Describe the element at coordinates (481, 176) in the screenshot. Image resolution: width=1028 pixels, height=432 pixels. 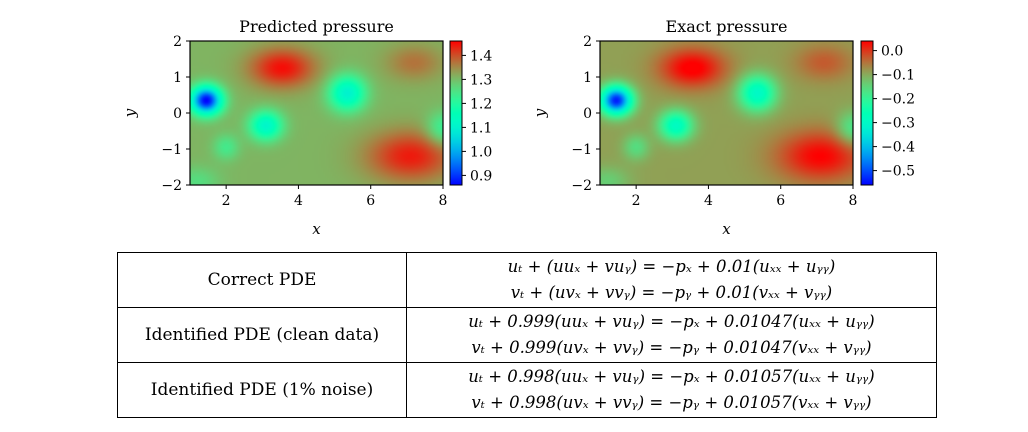
I see `colorbar-tick-label: 0.9` at that location.